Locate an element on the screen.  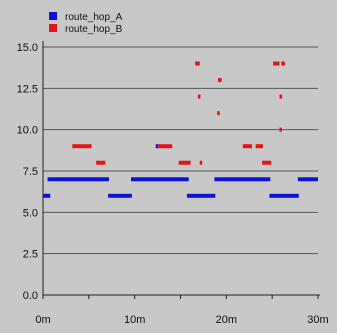
y-tick-label-15-0: 15.0 is located at coordinates (27, 48).